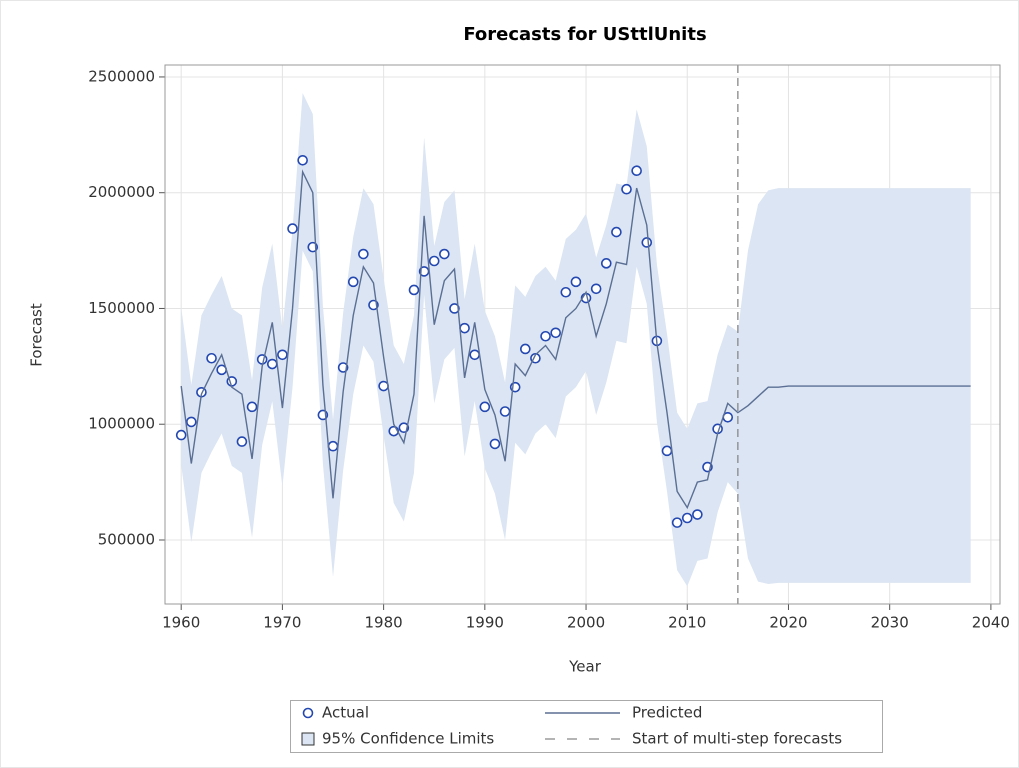  What do you see at coordinates (121, 192) in the screenshot?
I see `y-tick-label: 2000000` at bounding box center [121, 192].